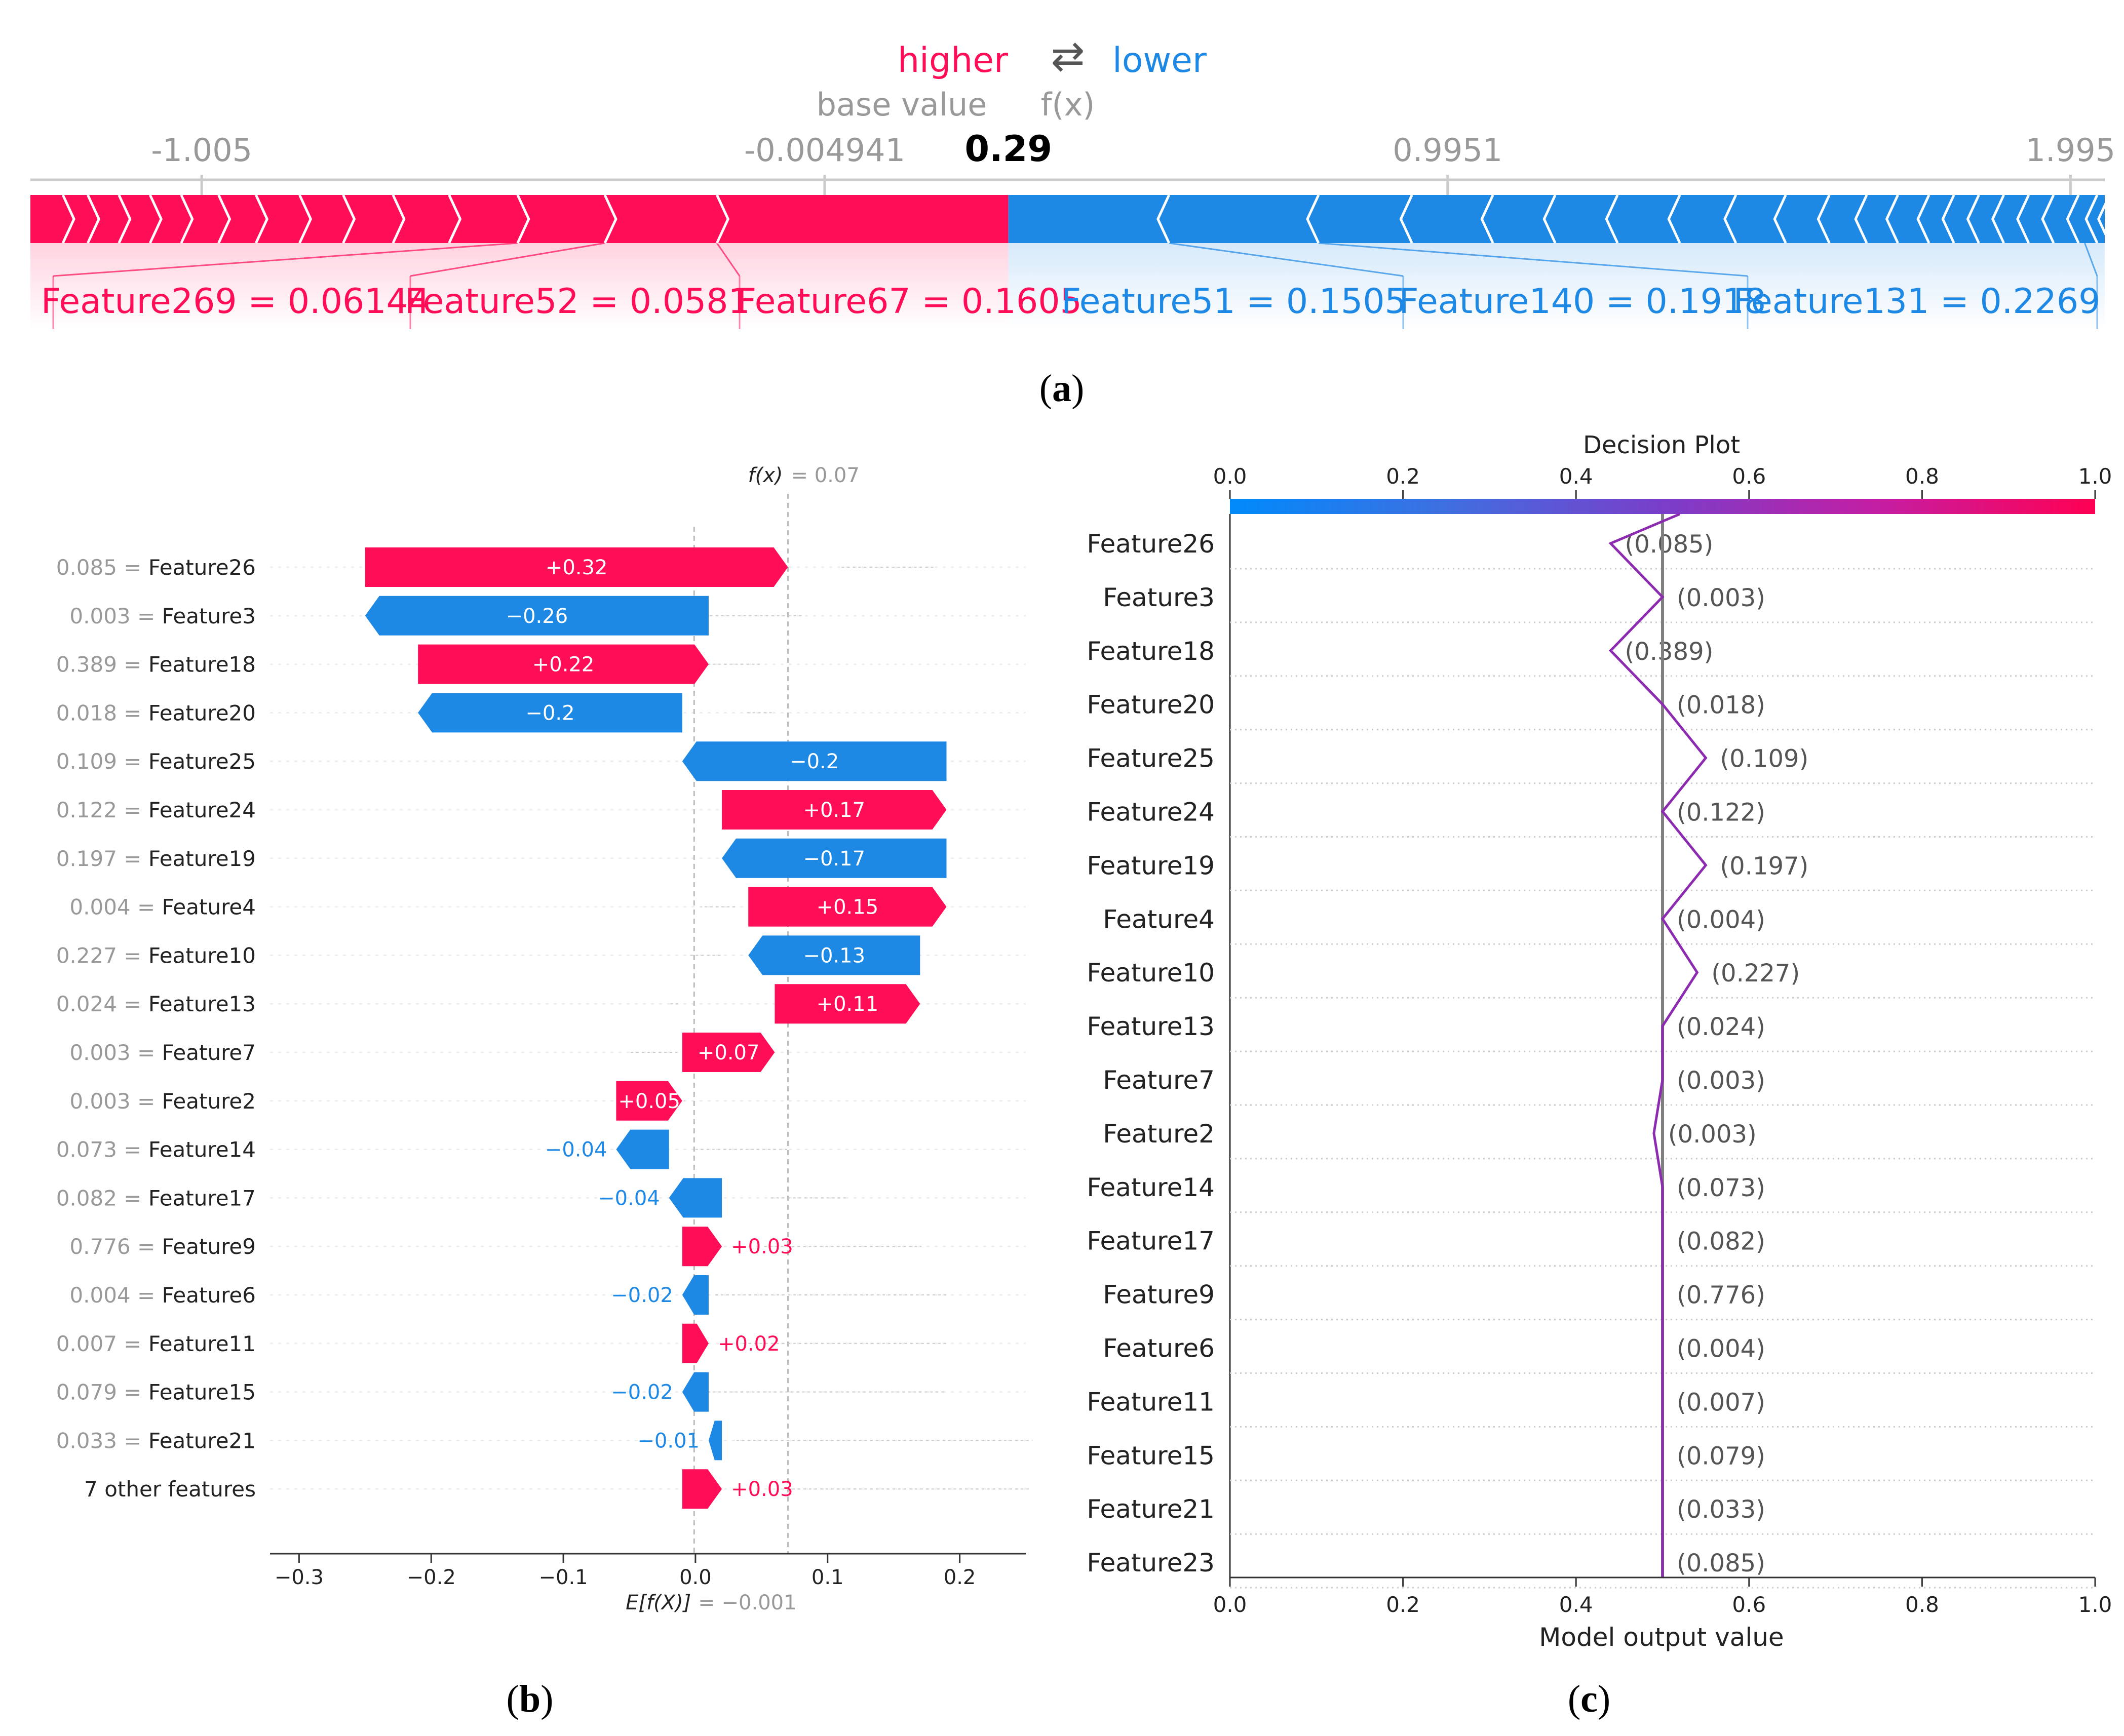 Image resolution: width=2124 pixels, height=1736 pixels. What do you see at coordinates (953, 61) in the screenshot?
I see `higher-label: higher` at bounding box center [953, 61].